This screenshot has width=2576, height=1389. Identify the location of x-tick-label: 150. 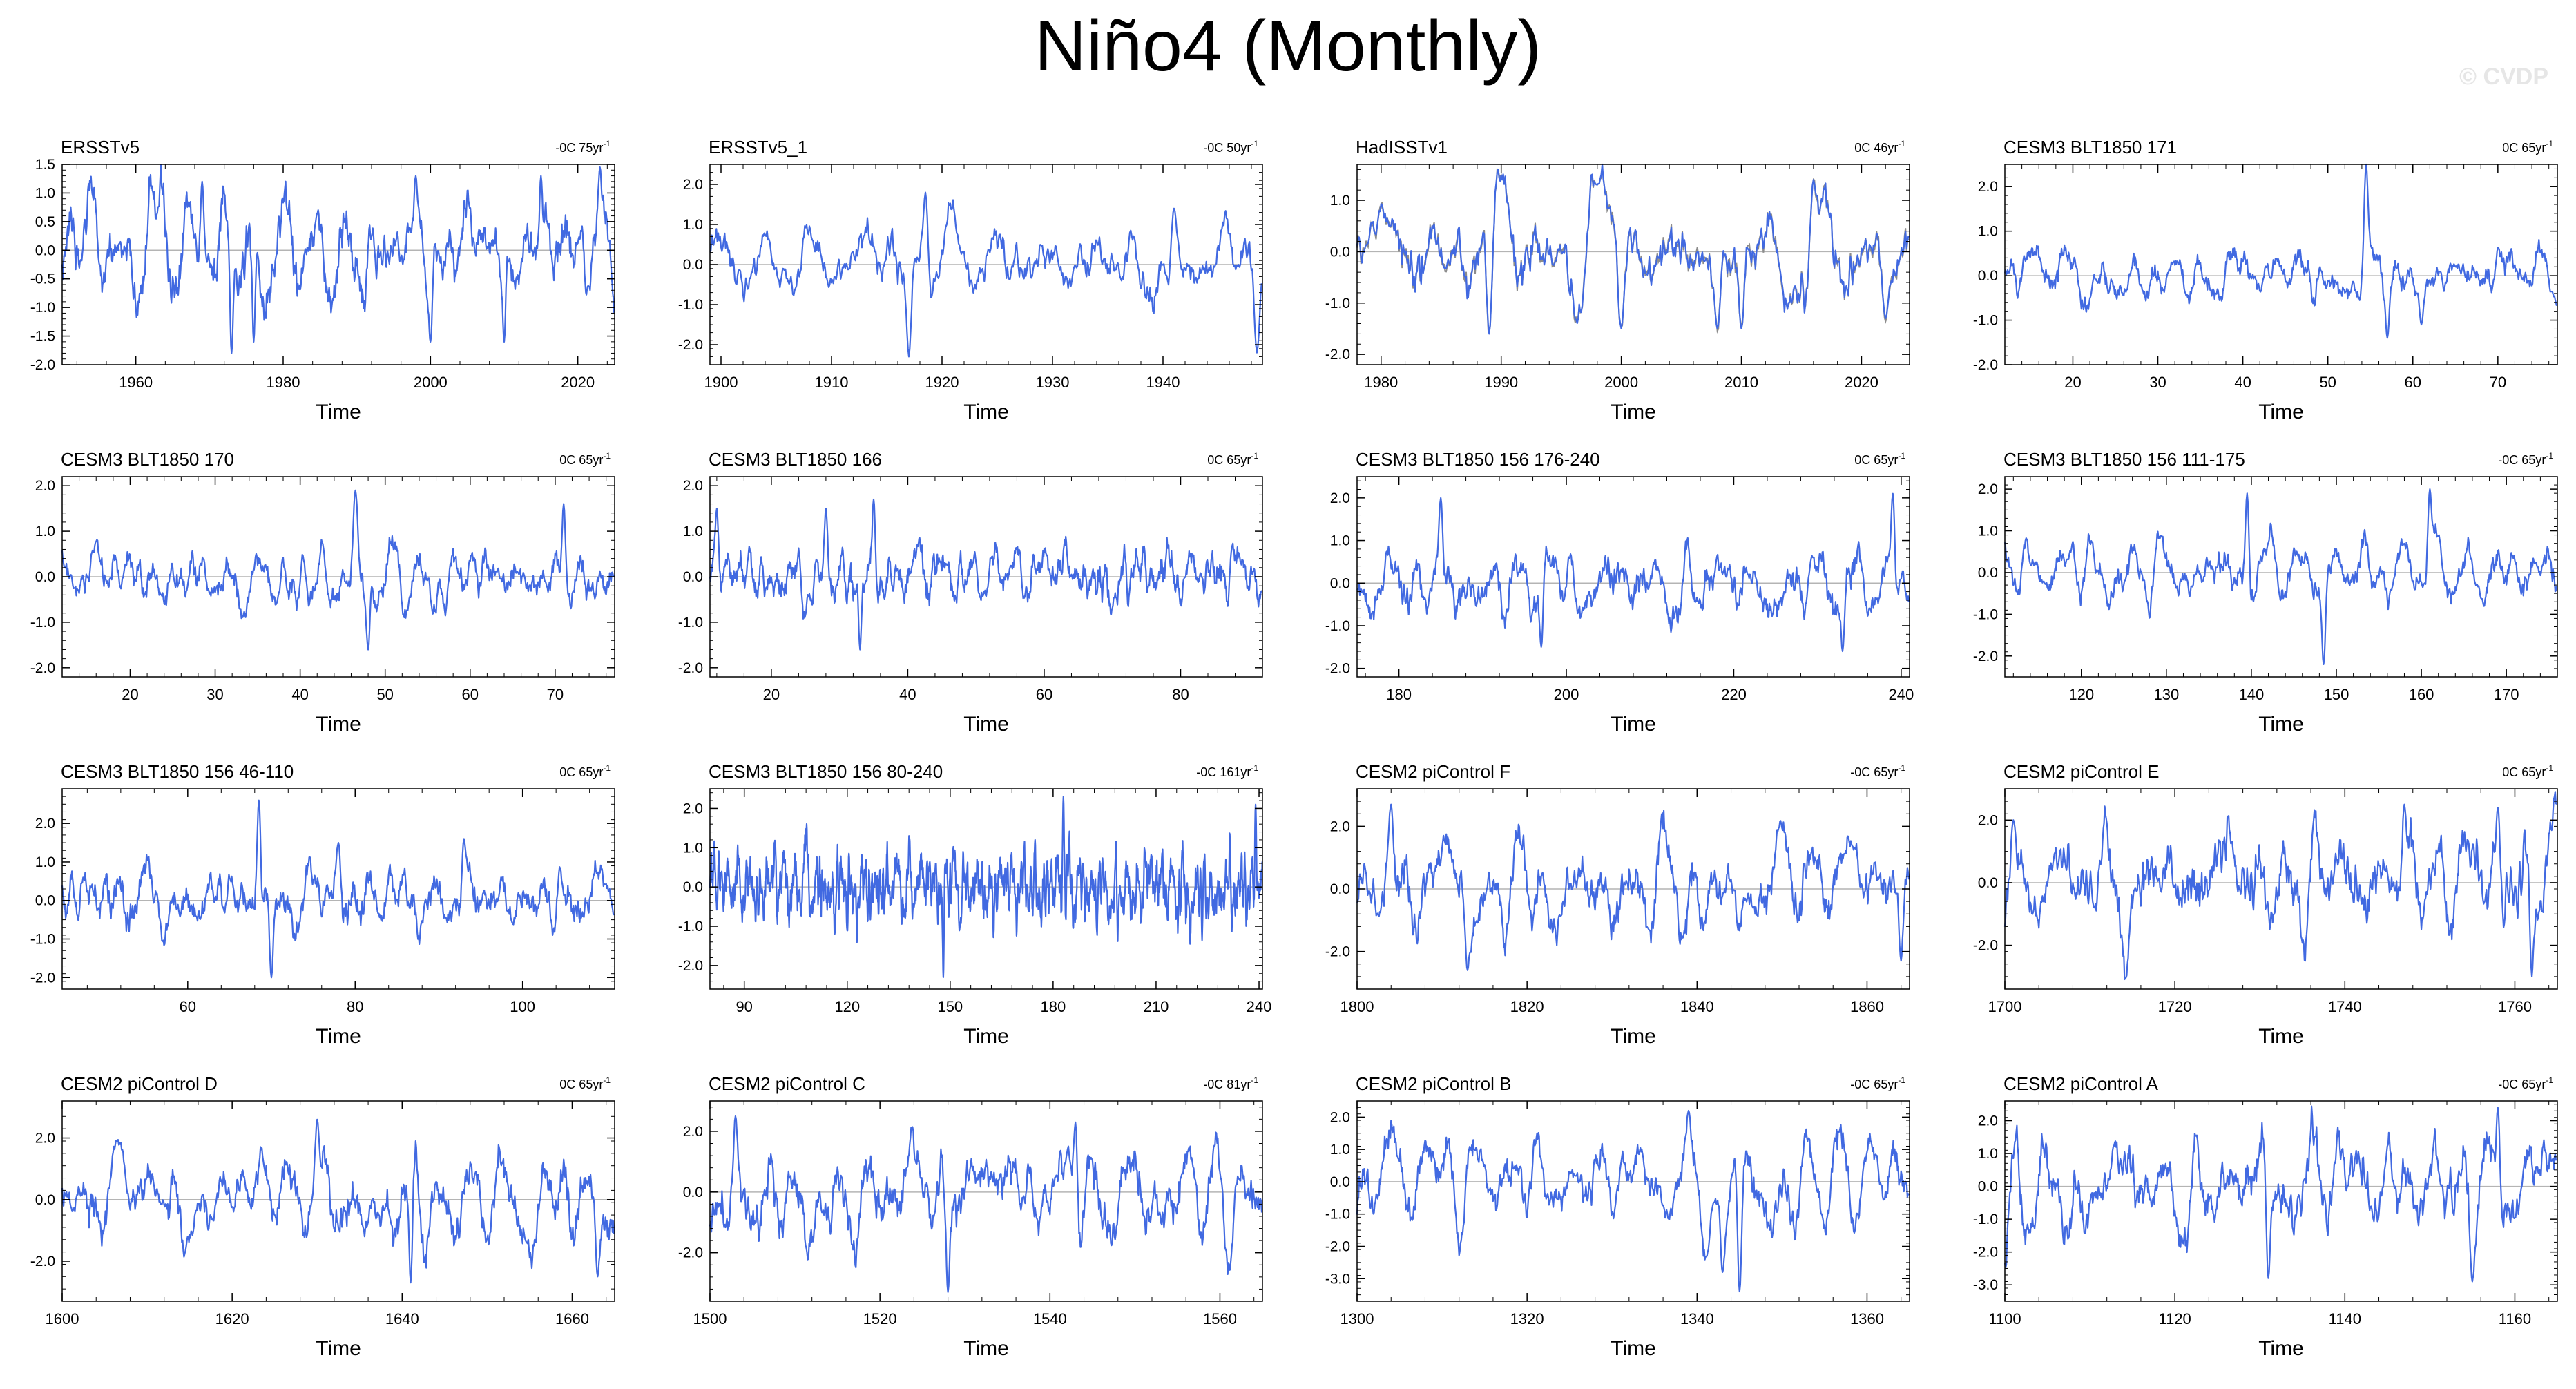
(2336, 694).